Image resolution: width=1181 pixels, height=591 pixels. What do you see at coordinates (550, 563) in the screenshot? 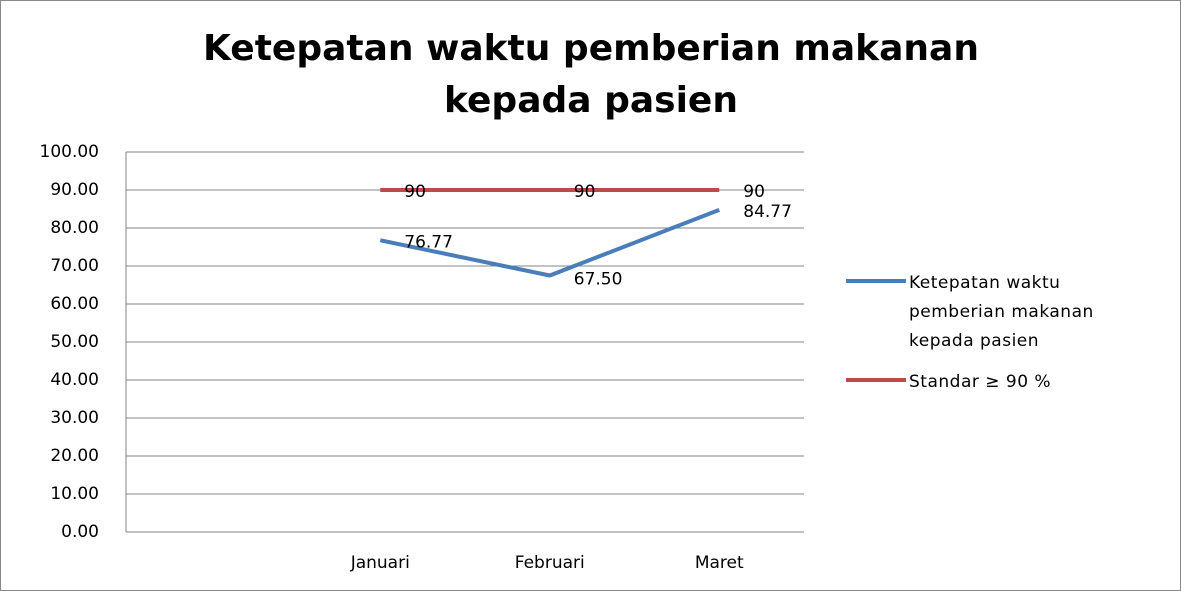
I see `x-tick-label: Februari` at bounding box center [550, 563].